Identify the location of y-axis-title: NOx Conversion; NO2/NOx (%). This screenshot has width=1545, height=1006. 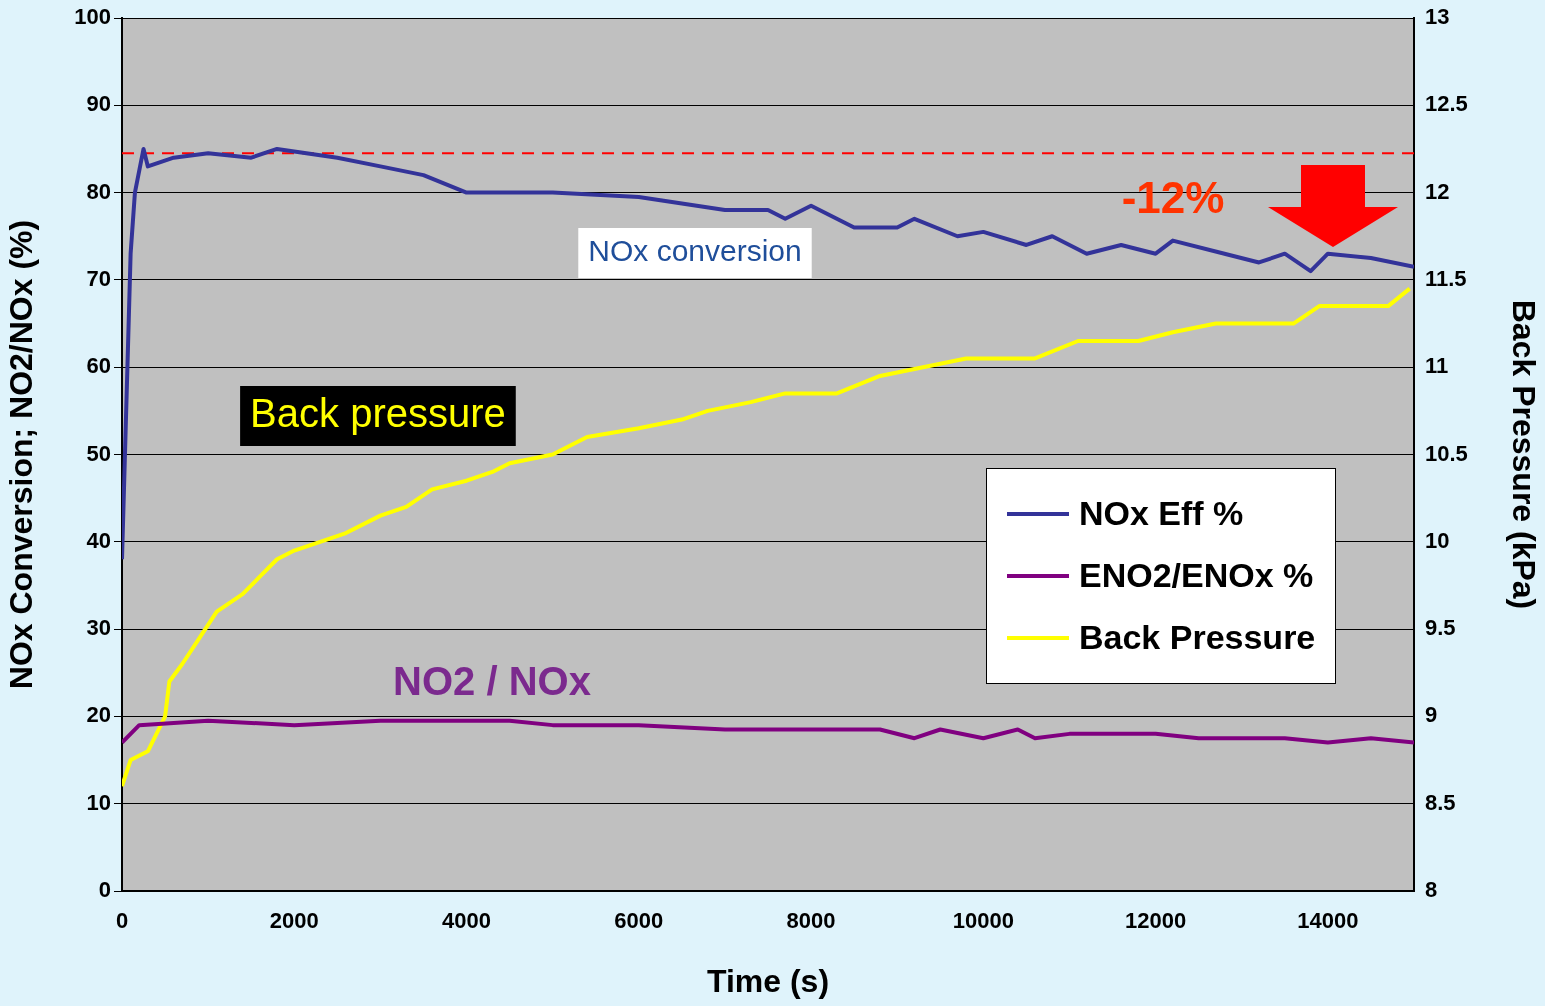
(21, 454).